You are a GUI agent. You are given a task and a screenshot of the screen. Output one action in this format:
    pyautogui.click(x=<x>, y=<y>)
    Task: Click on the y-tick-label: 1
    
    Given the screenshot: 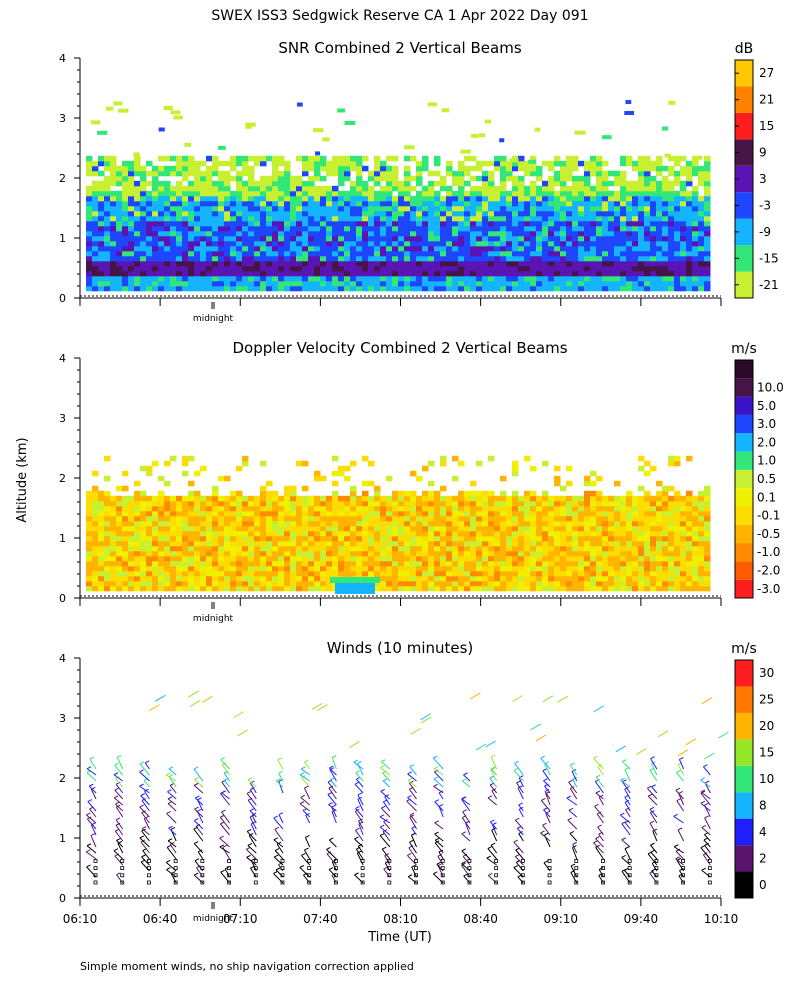 What is the action you would take?
    pyautogui.click(x=62, y=538)
    